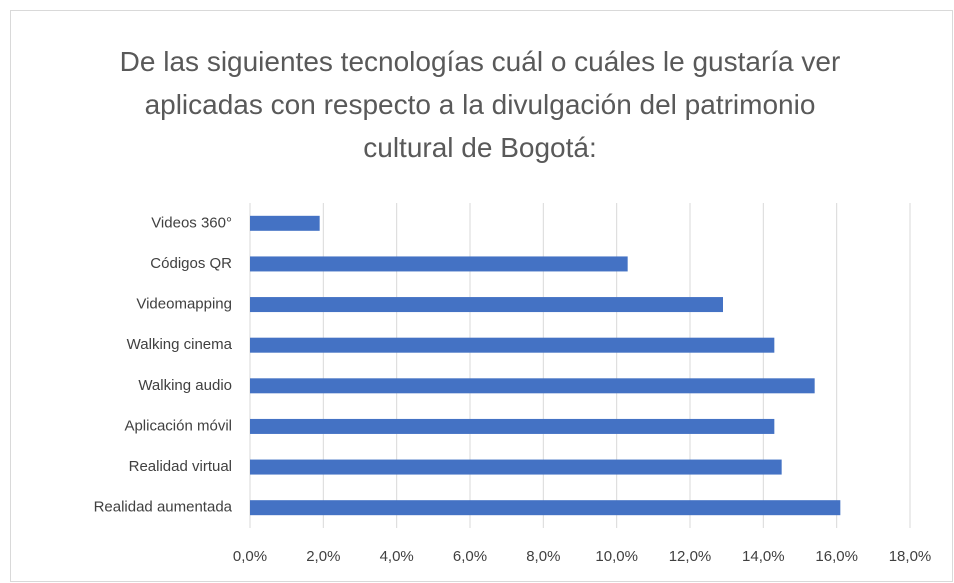 The width and height of the screenshot is (954, 583). What do you see at coordinates (178, 425) in the screenshot?
I see `y-tick-label: Aplicación móvil` at bounding box center [178, 425].